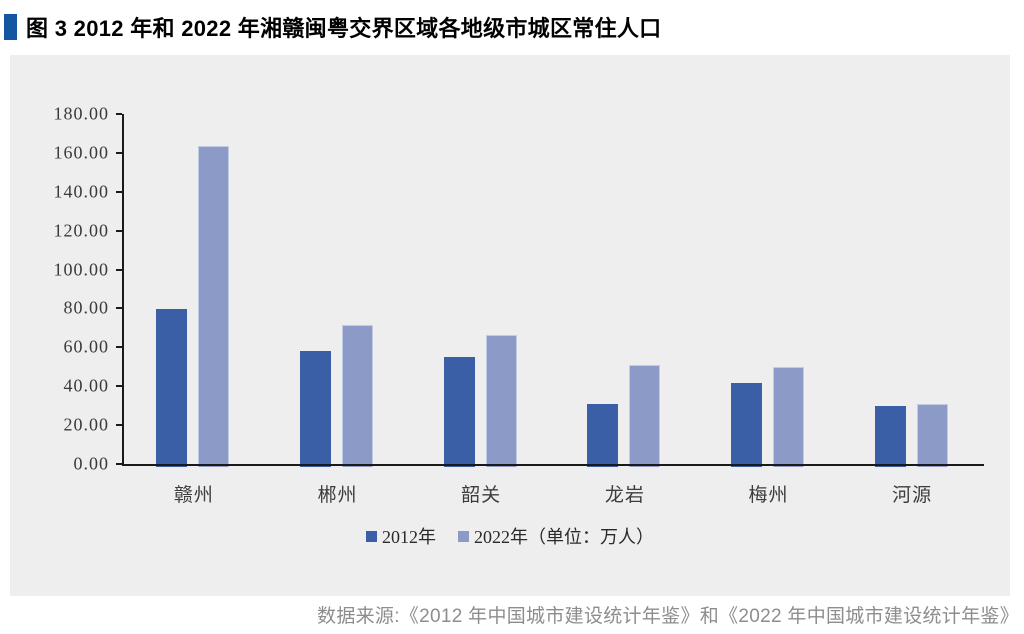 Image resolution: width=1024 pixels, height=634 pixels. Describe the element at coordinates (912, 495) in the screenshot. I see `x-axis-category-label: 河源` at that location.